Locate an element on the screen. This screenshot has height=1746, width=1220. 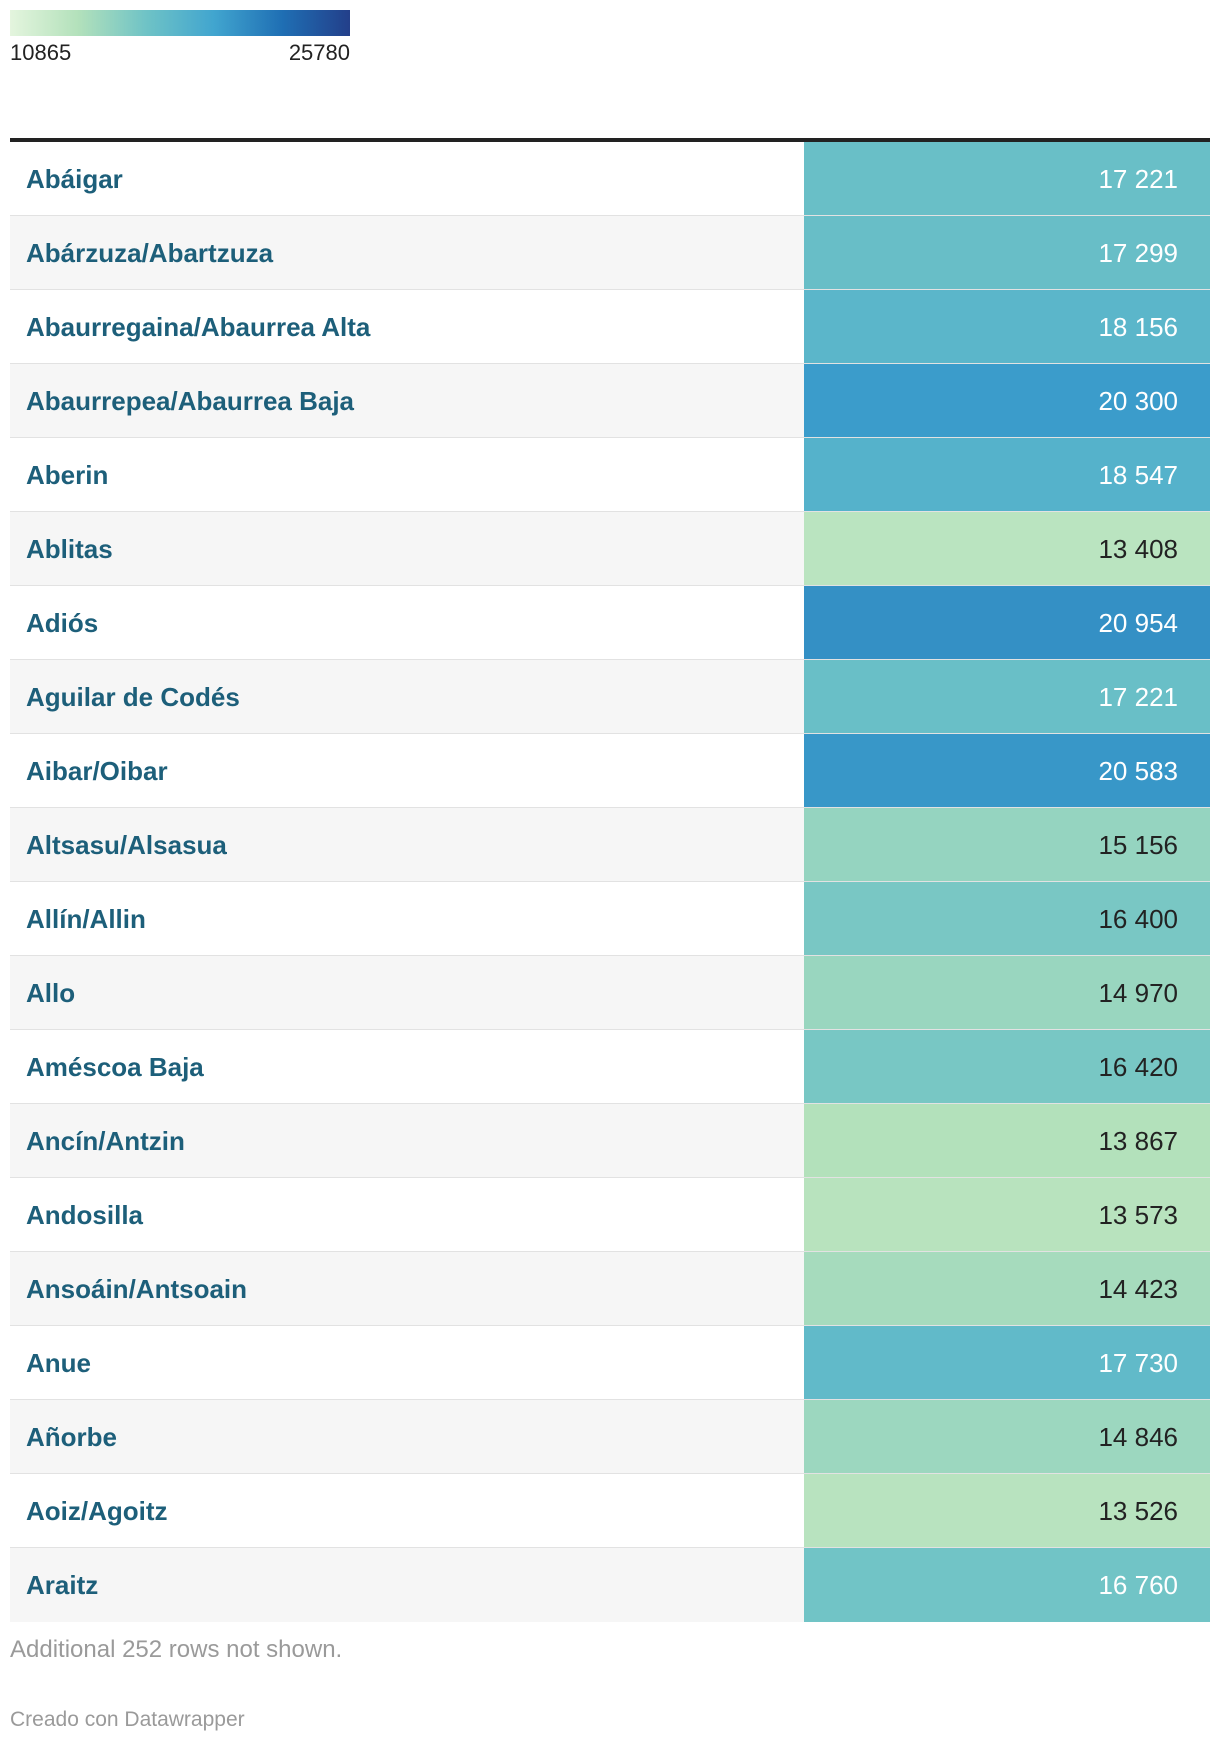
table-row: Adiós 20 954 is located at coordinates (610, 623).